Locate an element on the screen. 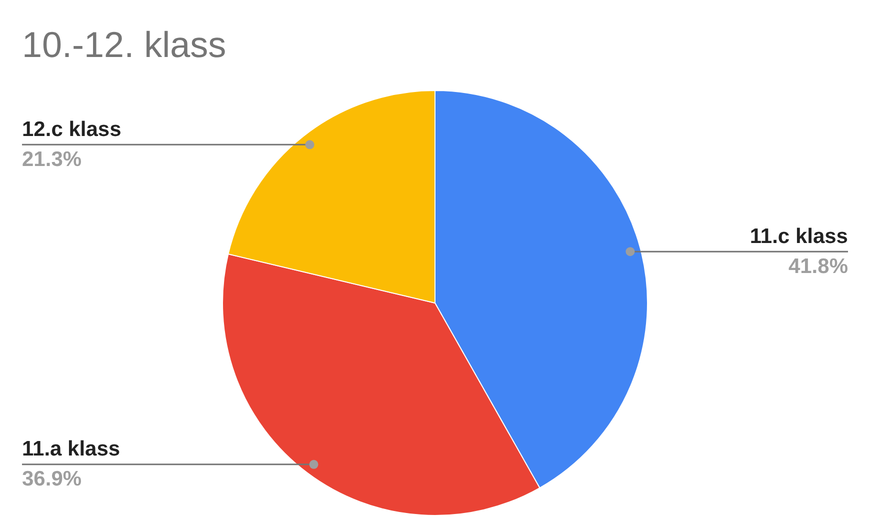 The image size is (875, 528). slice-label: 11.a klass is located at coordinates (71, 449).